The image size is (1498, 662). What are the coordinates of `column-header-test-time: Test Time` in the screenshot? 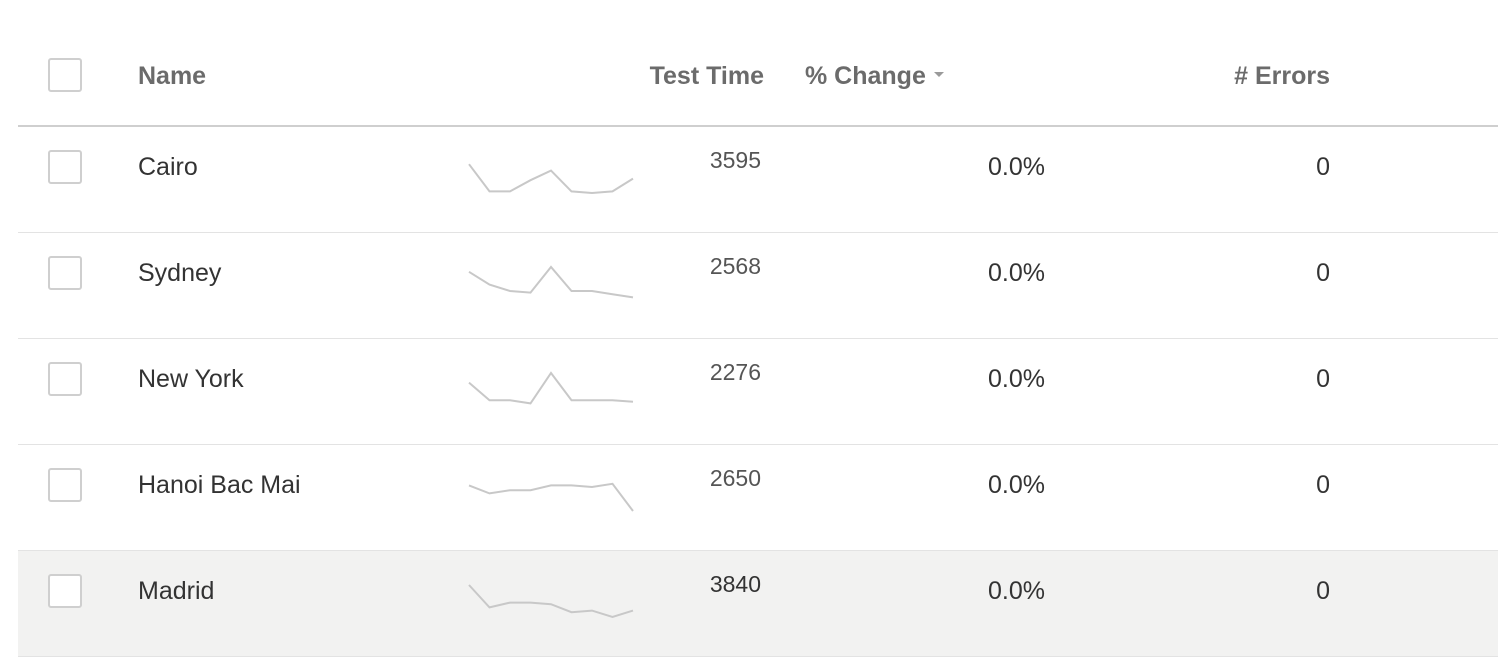 It's located at (706, 76).